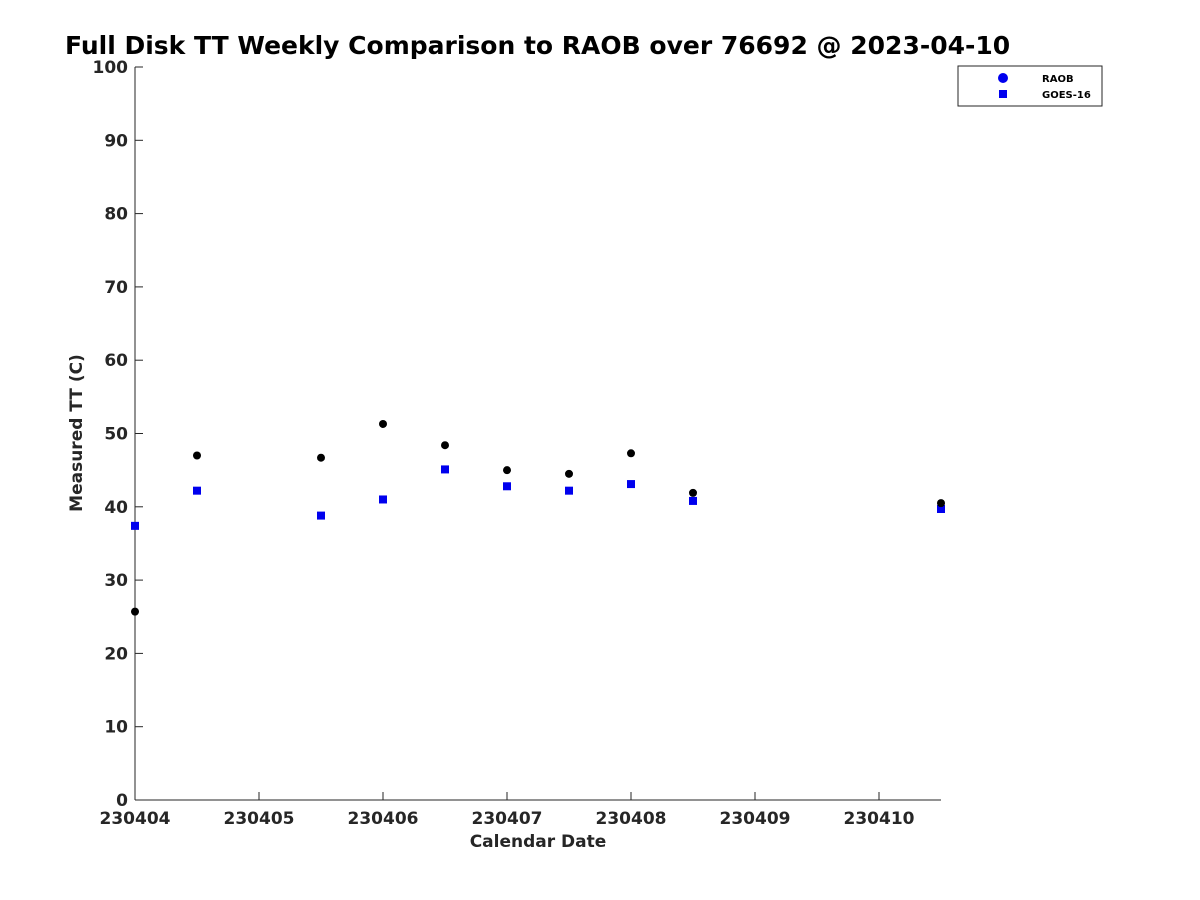 The image size is (1200, 900). Describe the element at coordinates (122, 801) in the screenshot. I see `y-tick-label: 0` at that location.